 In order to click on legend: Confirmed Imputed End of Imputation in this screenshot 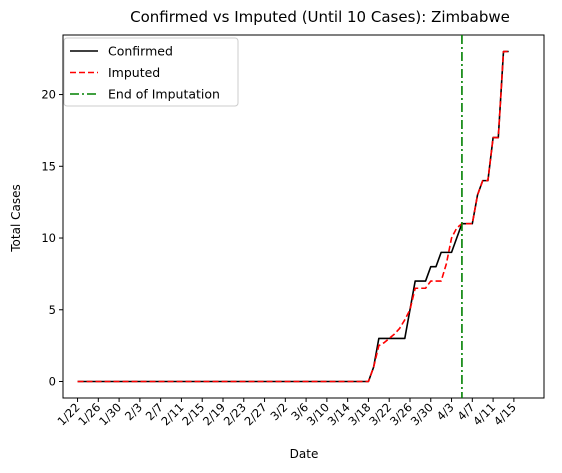, I will do `click(151, 72)`.